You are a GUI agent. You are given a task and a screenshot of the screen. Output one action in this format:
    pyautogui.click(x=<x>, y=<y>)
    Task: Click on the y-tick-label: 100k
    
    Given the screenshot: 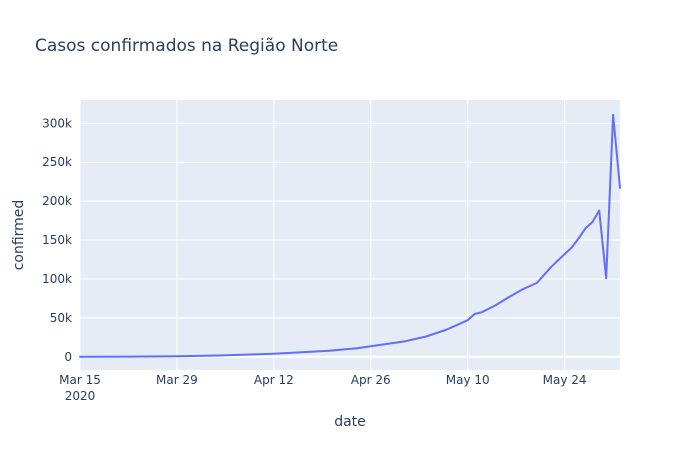 What is the action you would take?
    pyautogui.click(x=57, y=279)
    